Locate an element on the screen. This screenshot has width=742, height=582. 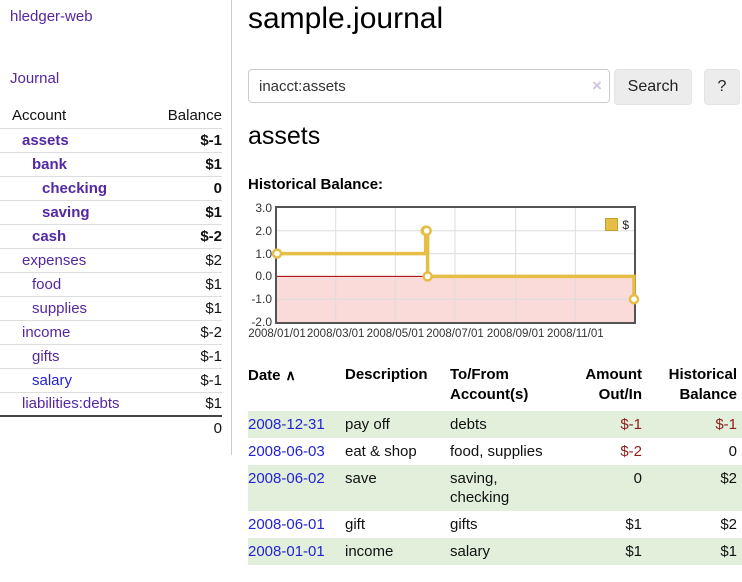
account-row-salary: salary $-1 is located at coordinates (111, 379).